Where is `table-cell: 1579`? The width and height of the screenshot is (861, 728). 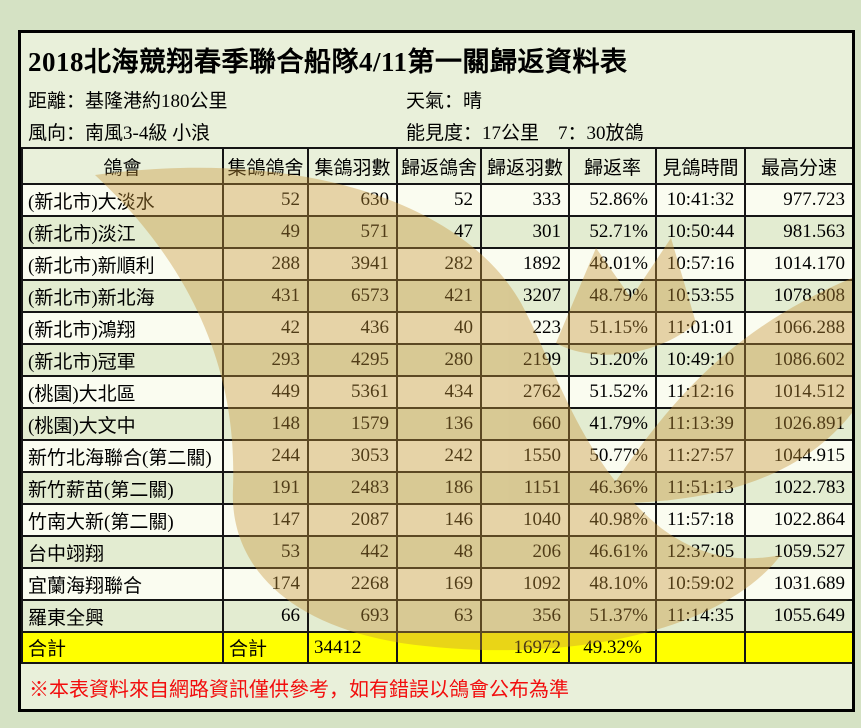 table-cell: 1579 is located at coordinates (352, 424).